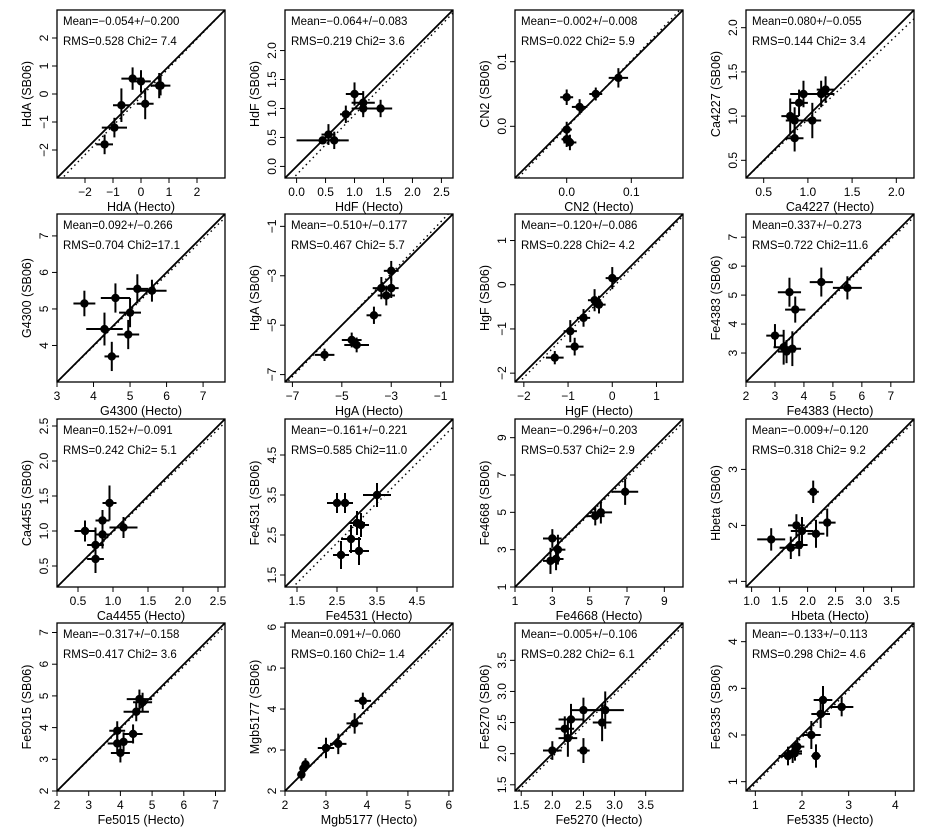 This screenshot has height=830, width=926. I want to click on x-tick-label: 1.0, so click(808, 192).